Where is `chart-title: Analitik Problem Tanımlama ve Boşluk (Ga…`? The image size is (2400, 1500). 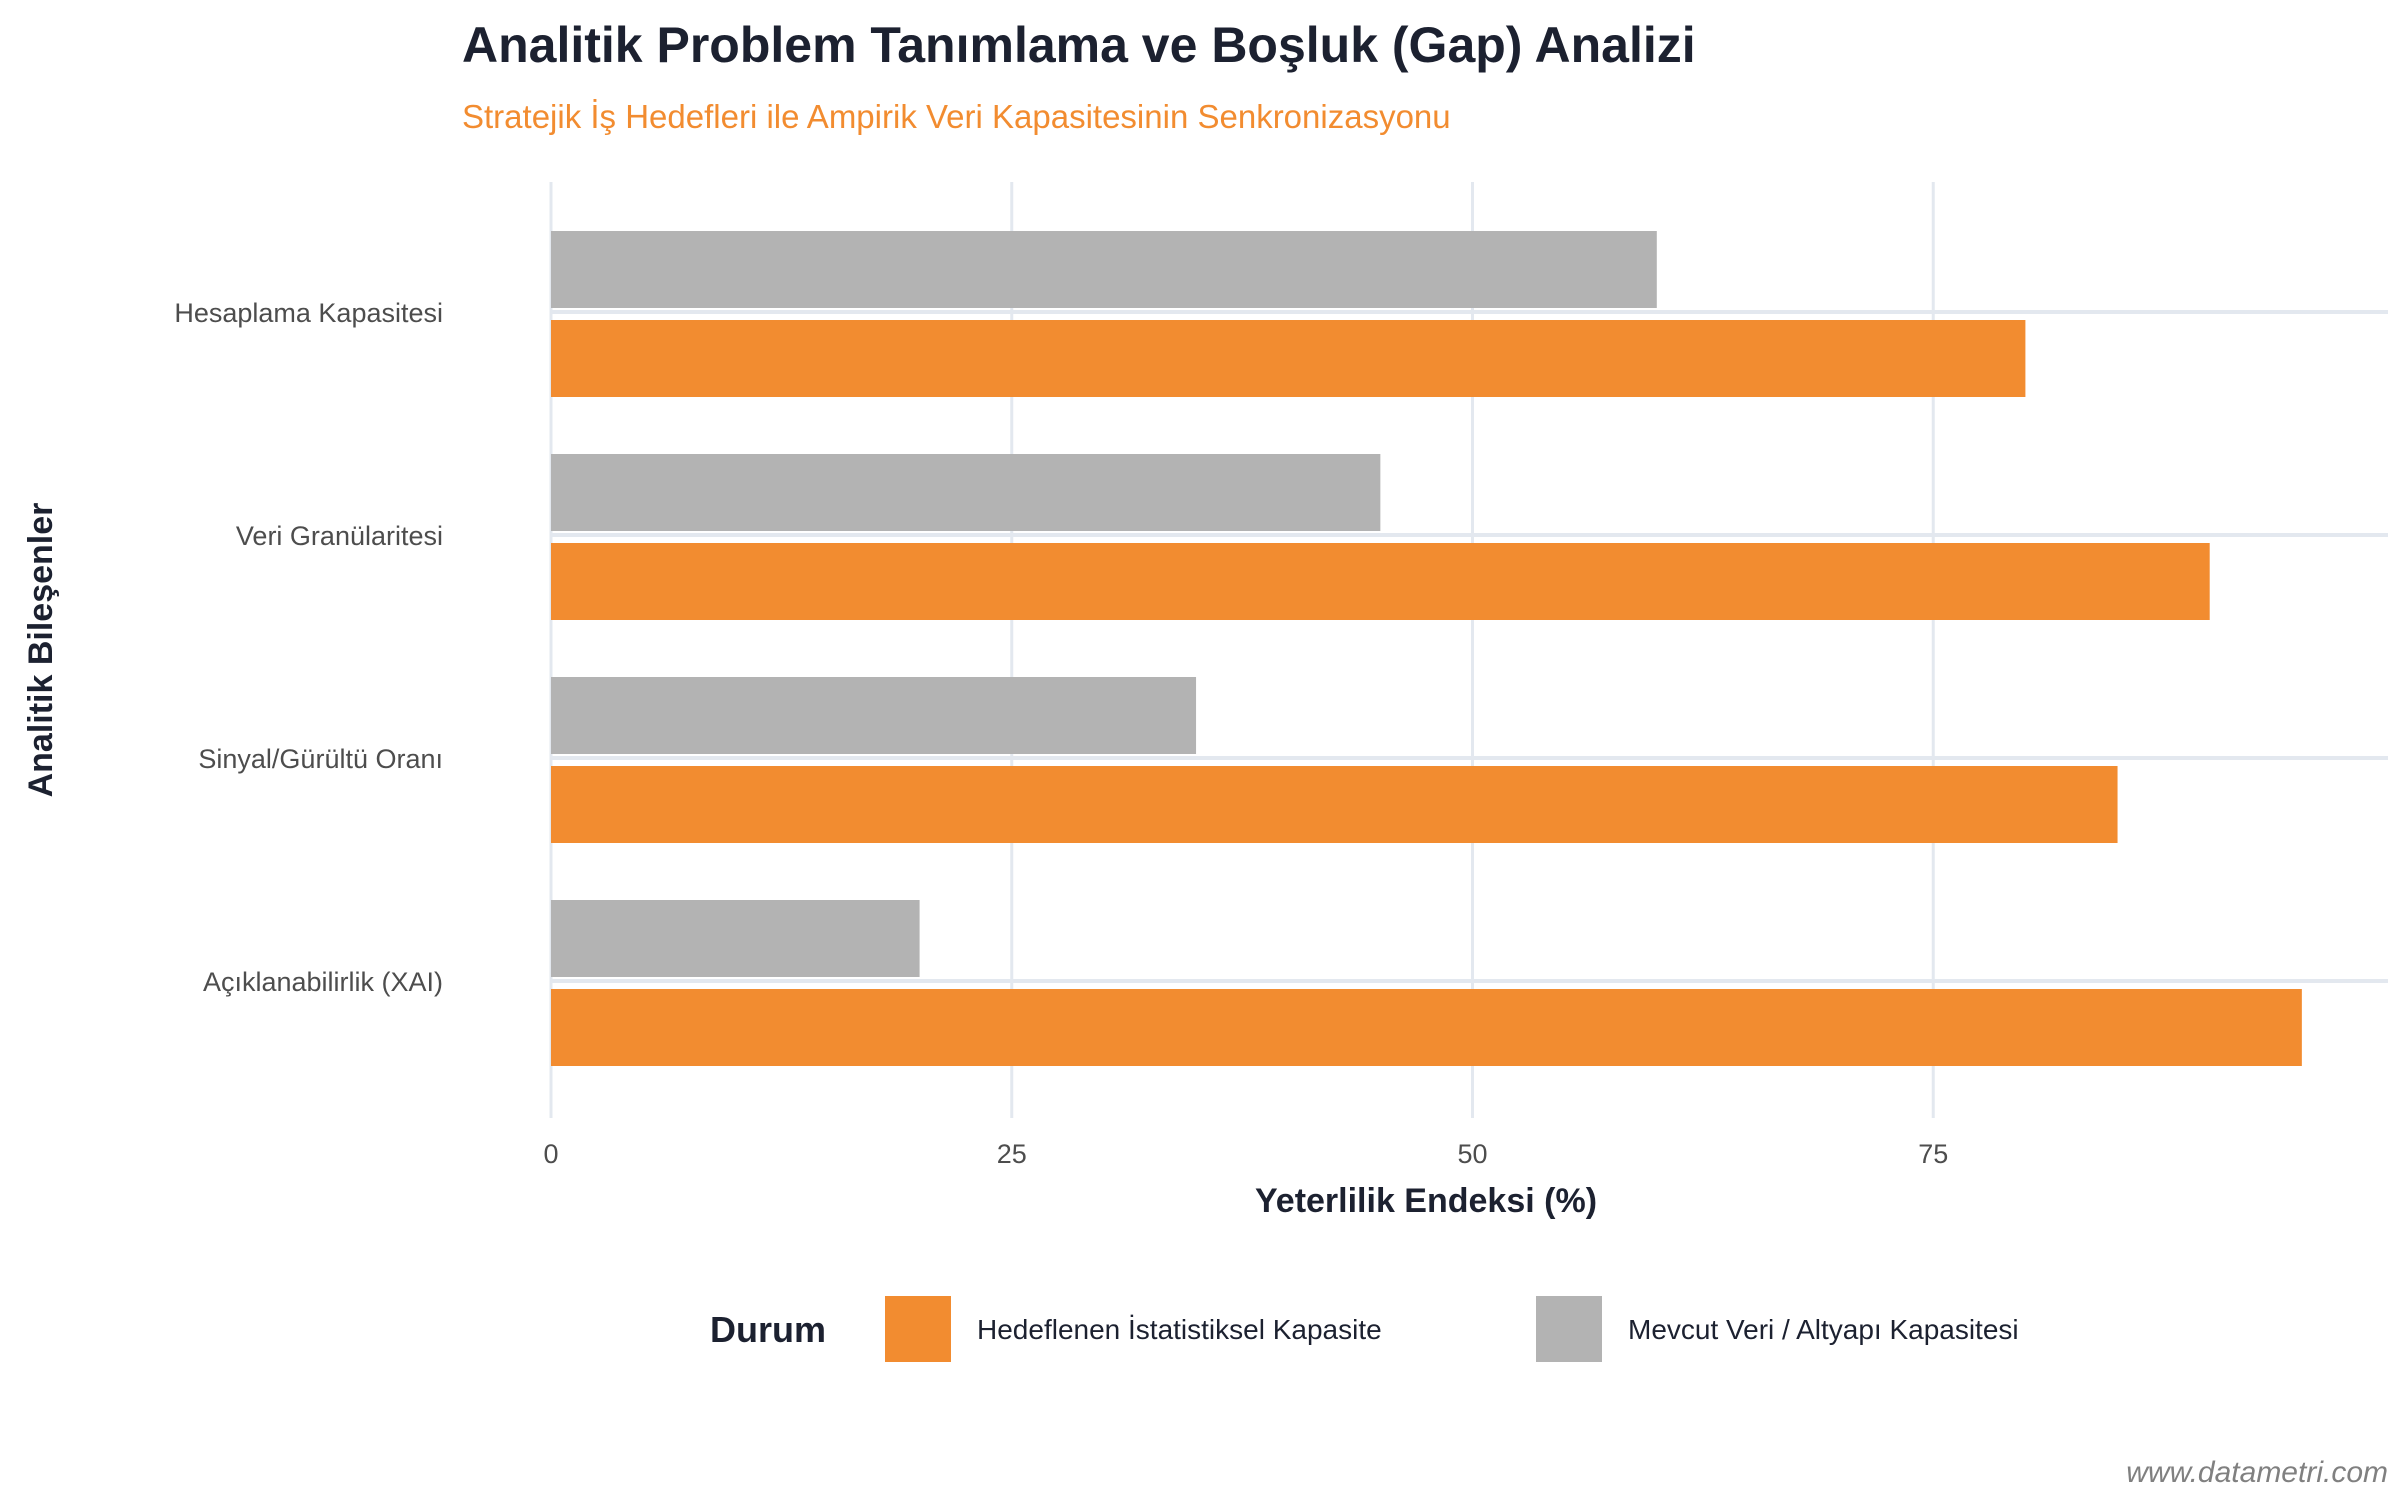
chart-title: Analitik Problem Tanımlama ve Boşluk (Ga… is located at coordinates (1079, 45).